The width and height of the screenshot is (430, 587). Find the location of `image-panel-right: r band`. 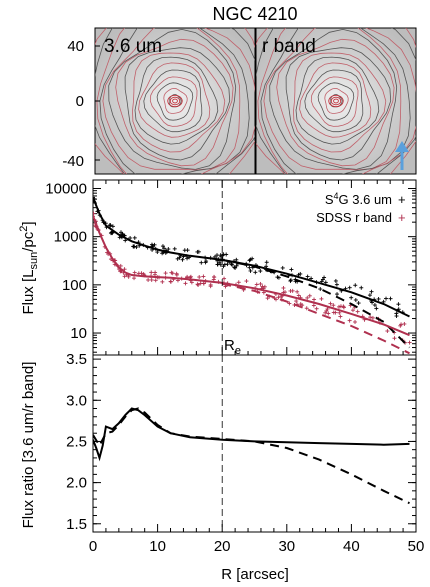

image-panel-right: r band is located at coordinates (336, 101).